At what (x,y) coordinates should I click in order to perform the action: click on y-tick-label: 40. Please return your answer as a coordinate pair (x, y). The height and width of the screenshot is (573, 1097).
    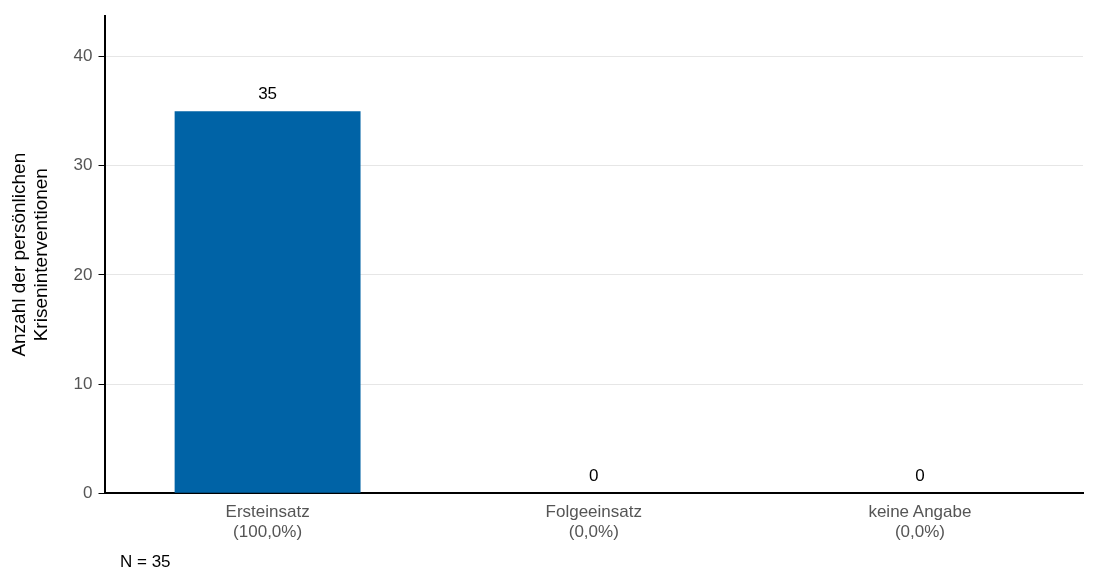
    Looking at the image, I should click on (83, 56).